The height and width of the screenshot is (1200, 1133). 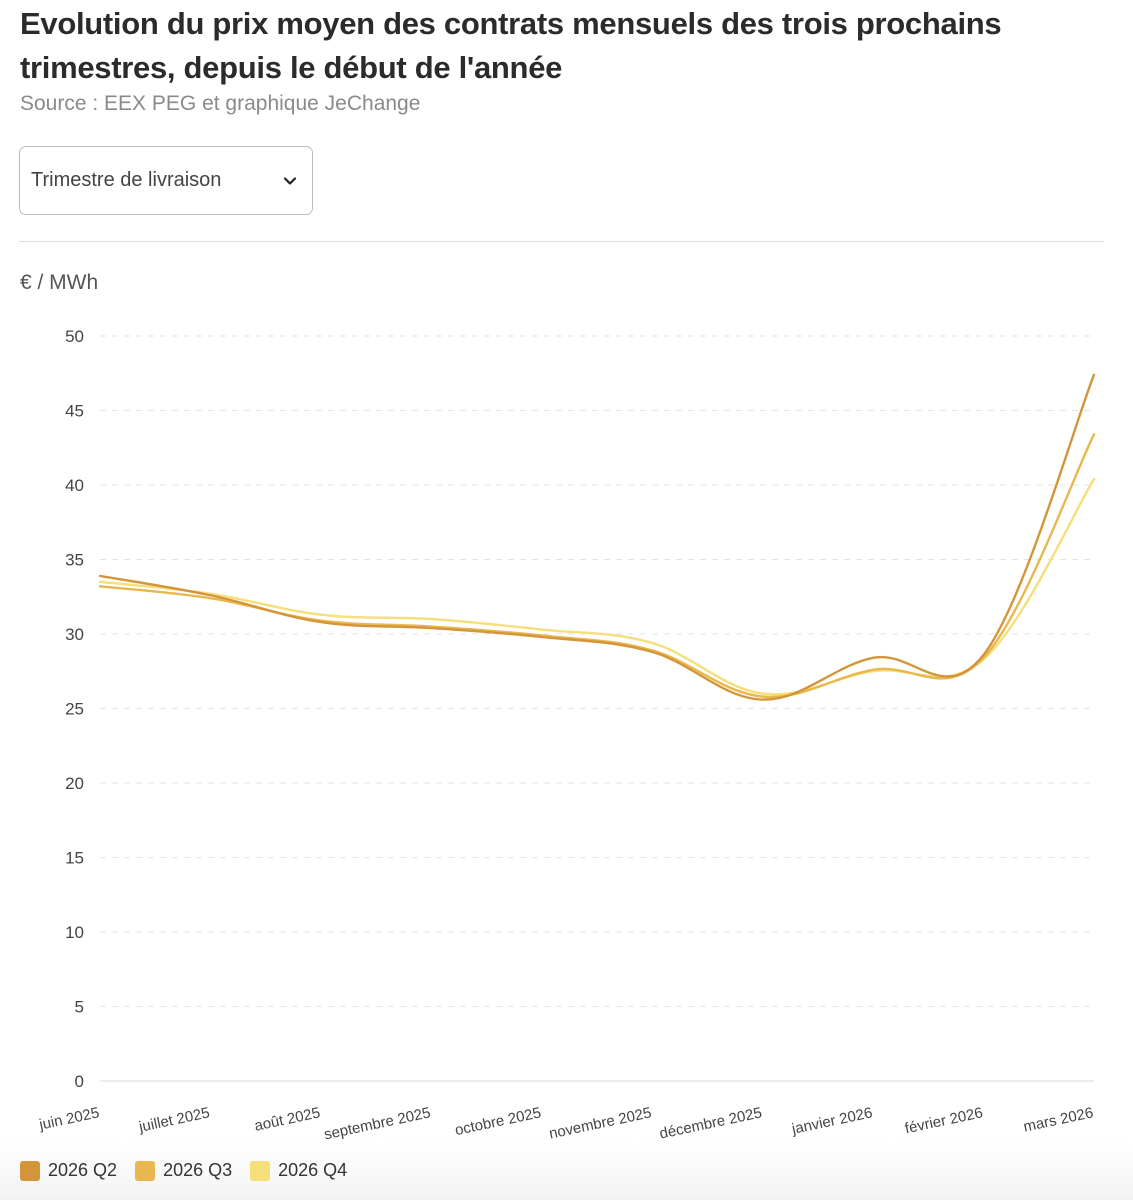 I want to click on legend-item-q3: 2026 Q3, so click(x=183, y=1170).